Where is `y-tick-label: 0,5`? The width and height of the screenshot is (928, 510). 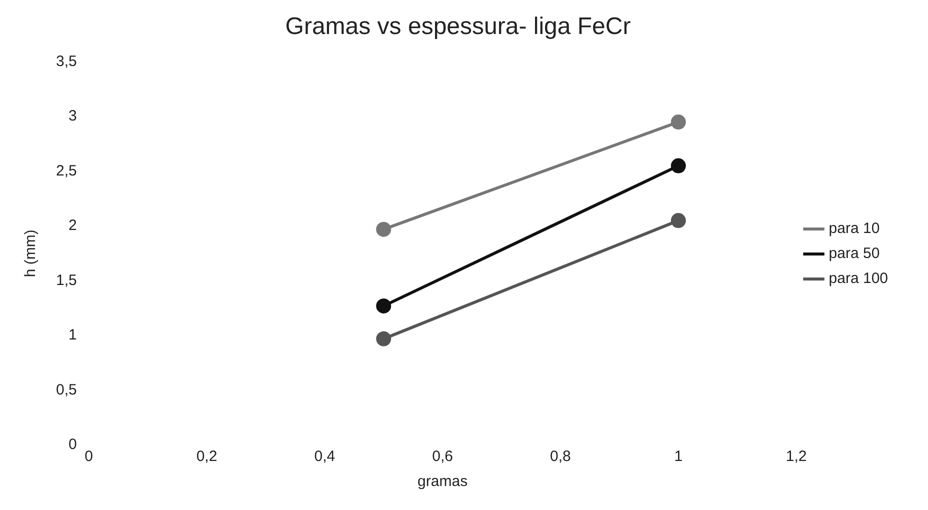 y-tick-label: 0,5 is located at coordinates (66, 389).